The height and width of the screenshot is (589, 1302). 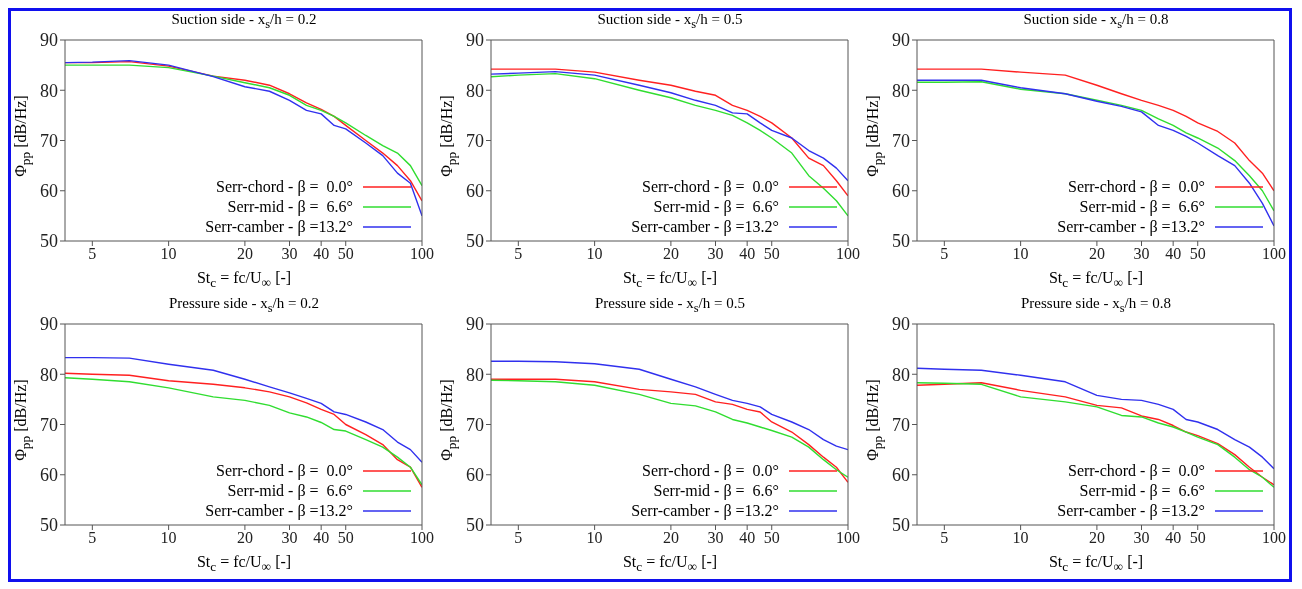 I want to click on chart-title: Pressure side - x$_{s}$/h = 0.5, so click(x=670, y=305).